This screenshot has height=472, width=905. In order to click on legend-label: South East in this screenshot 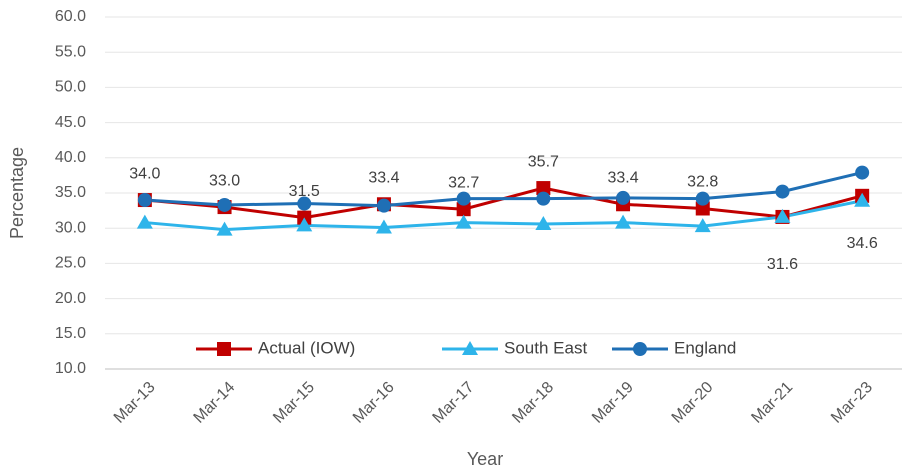, I will do `click(545, 347)`.